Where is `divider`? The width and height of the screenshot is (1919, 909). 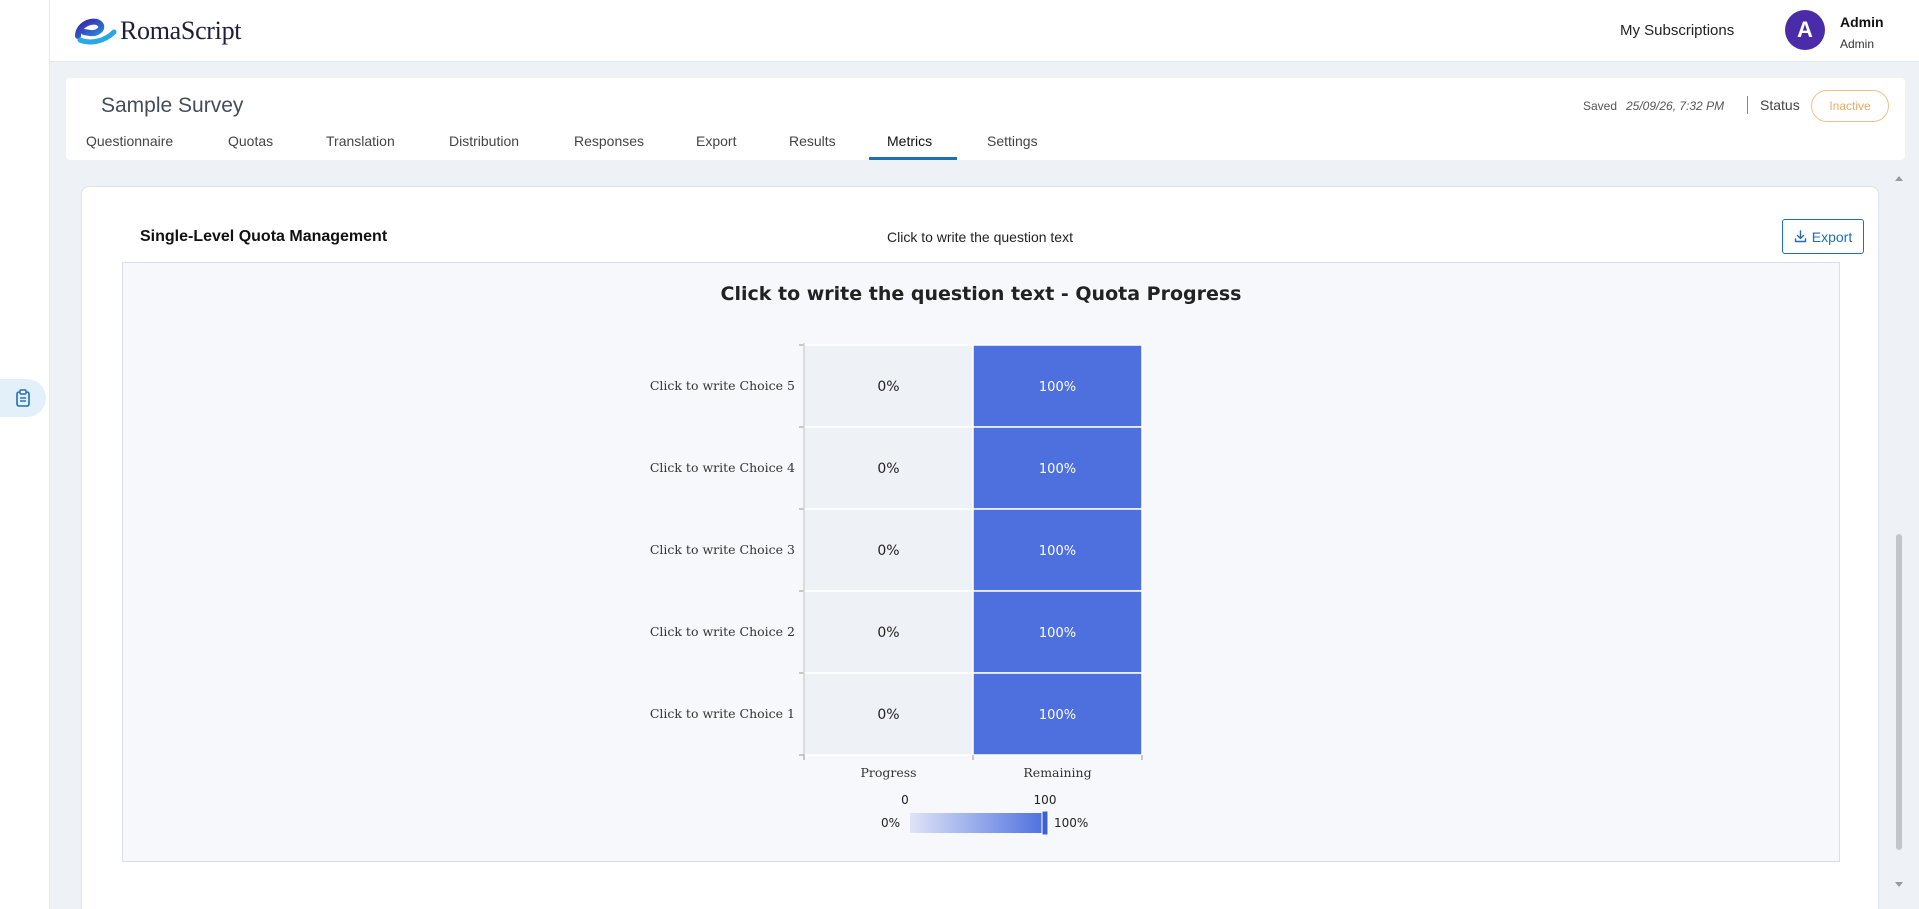 divider is located at coordinates (1747, 105).